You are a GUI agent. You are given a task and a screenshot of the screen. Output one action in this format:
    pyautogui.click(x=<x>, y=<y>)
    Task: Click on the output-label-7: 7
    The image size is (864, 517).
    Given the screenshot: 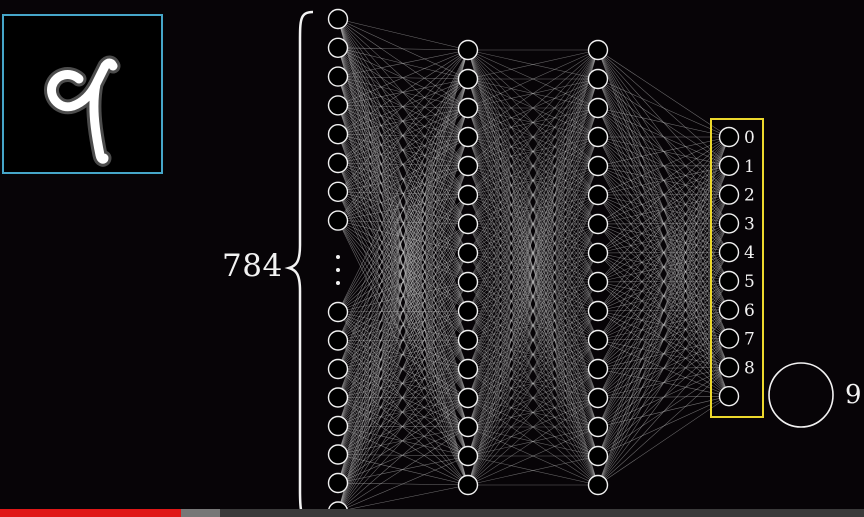 What is the action you would take?
    pyautogui.click(x=749, y=340)
    